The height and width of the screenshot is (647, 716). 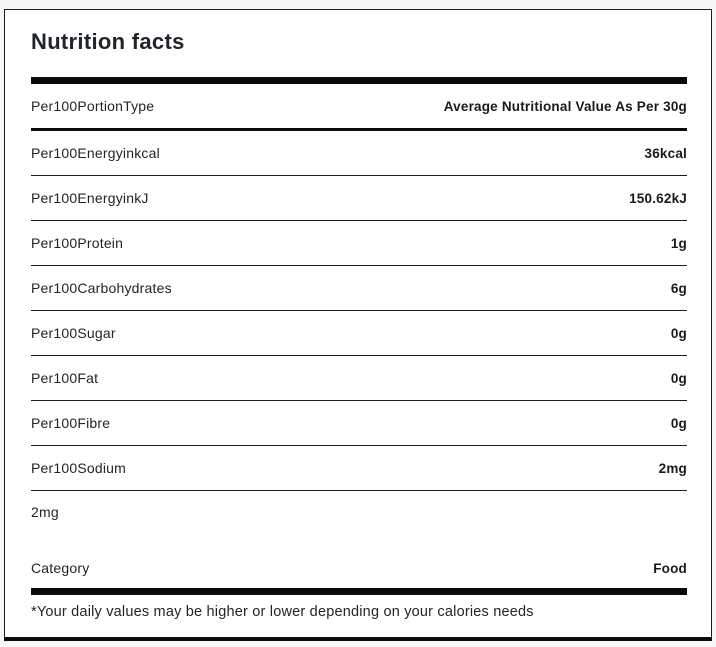 What do you see at coordinates (678, 288) in the screenshot?
I see `nutrient-value: 6g` at bounding box center [678, 288].